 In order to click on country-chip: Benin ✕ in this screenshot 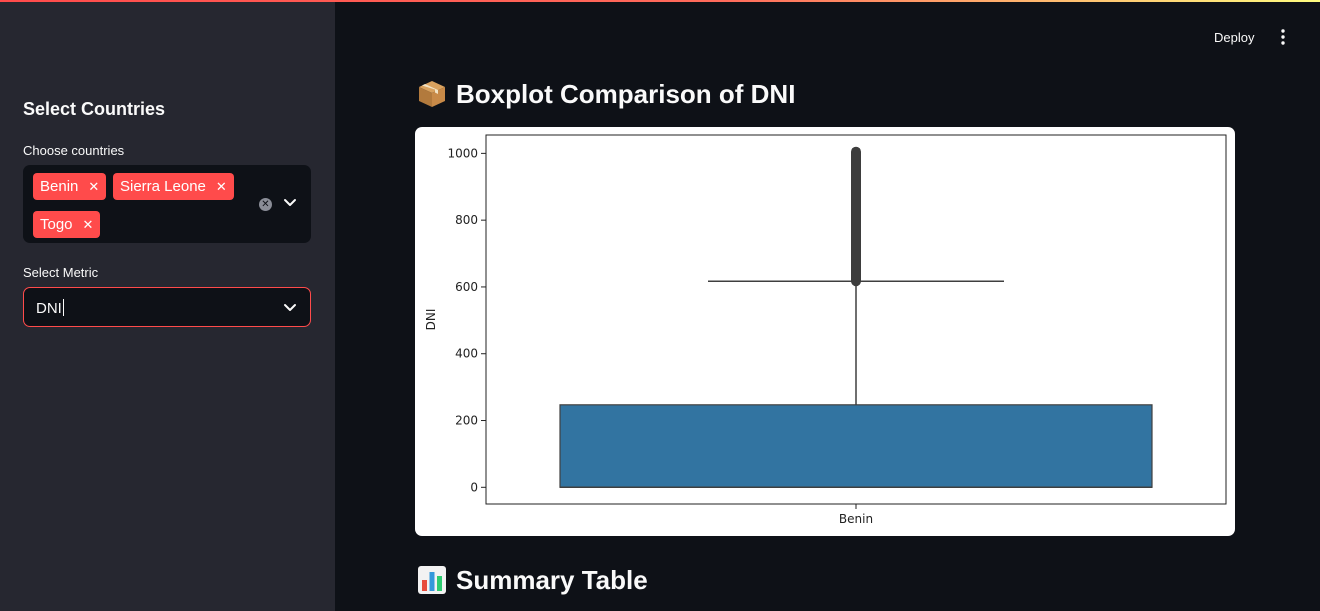, I will do `click(70, 186)`.